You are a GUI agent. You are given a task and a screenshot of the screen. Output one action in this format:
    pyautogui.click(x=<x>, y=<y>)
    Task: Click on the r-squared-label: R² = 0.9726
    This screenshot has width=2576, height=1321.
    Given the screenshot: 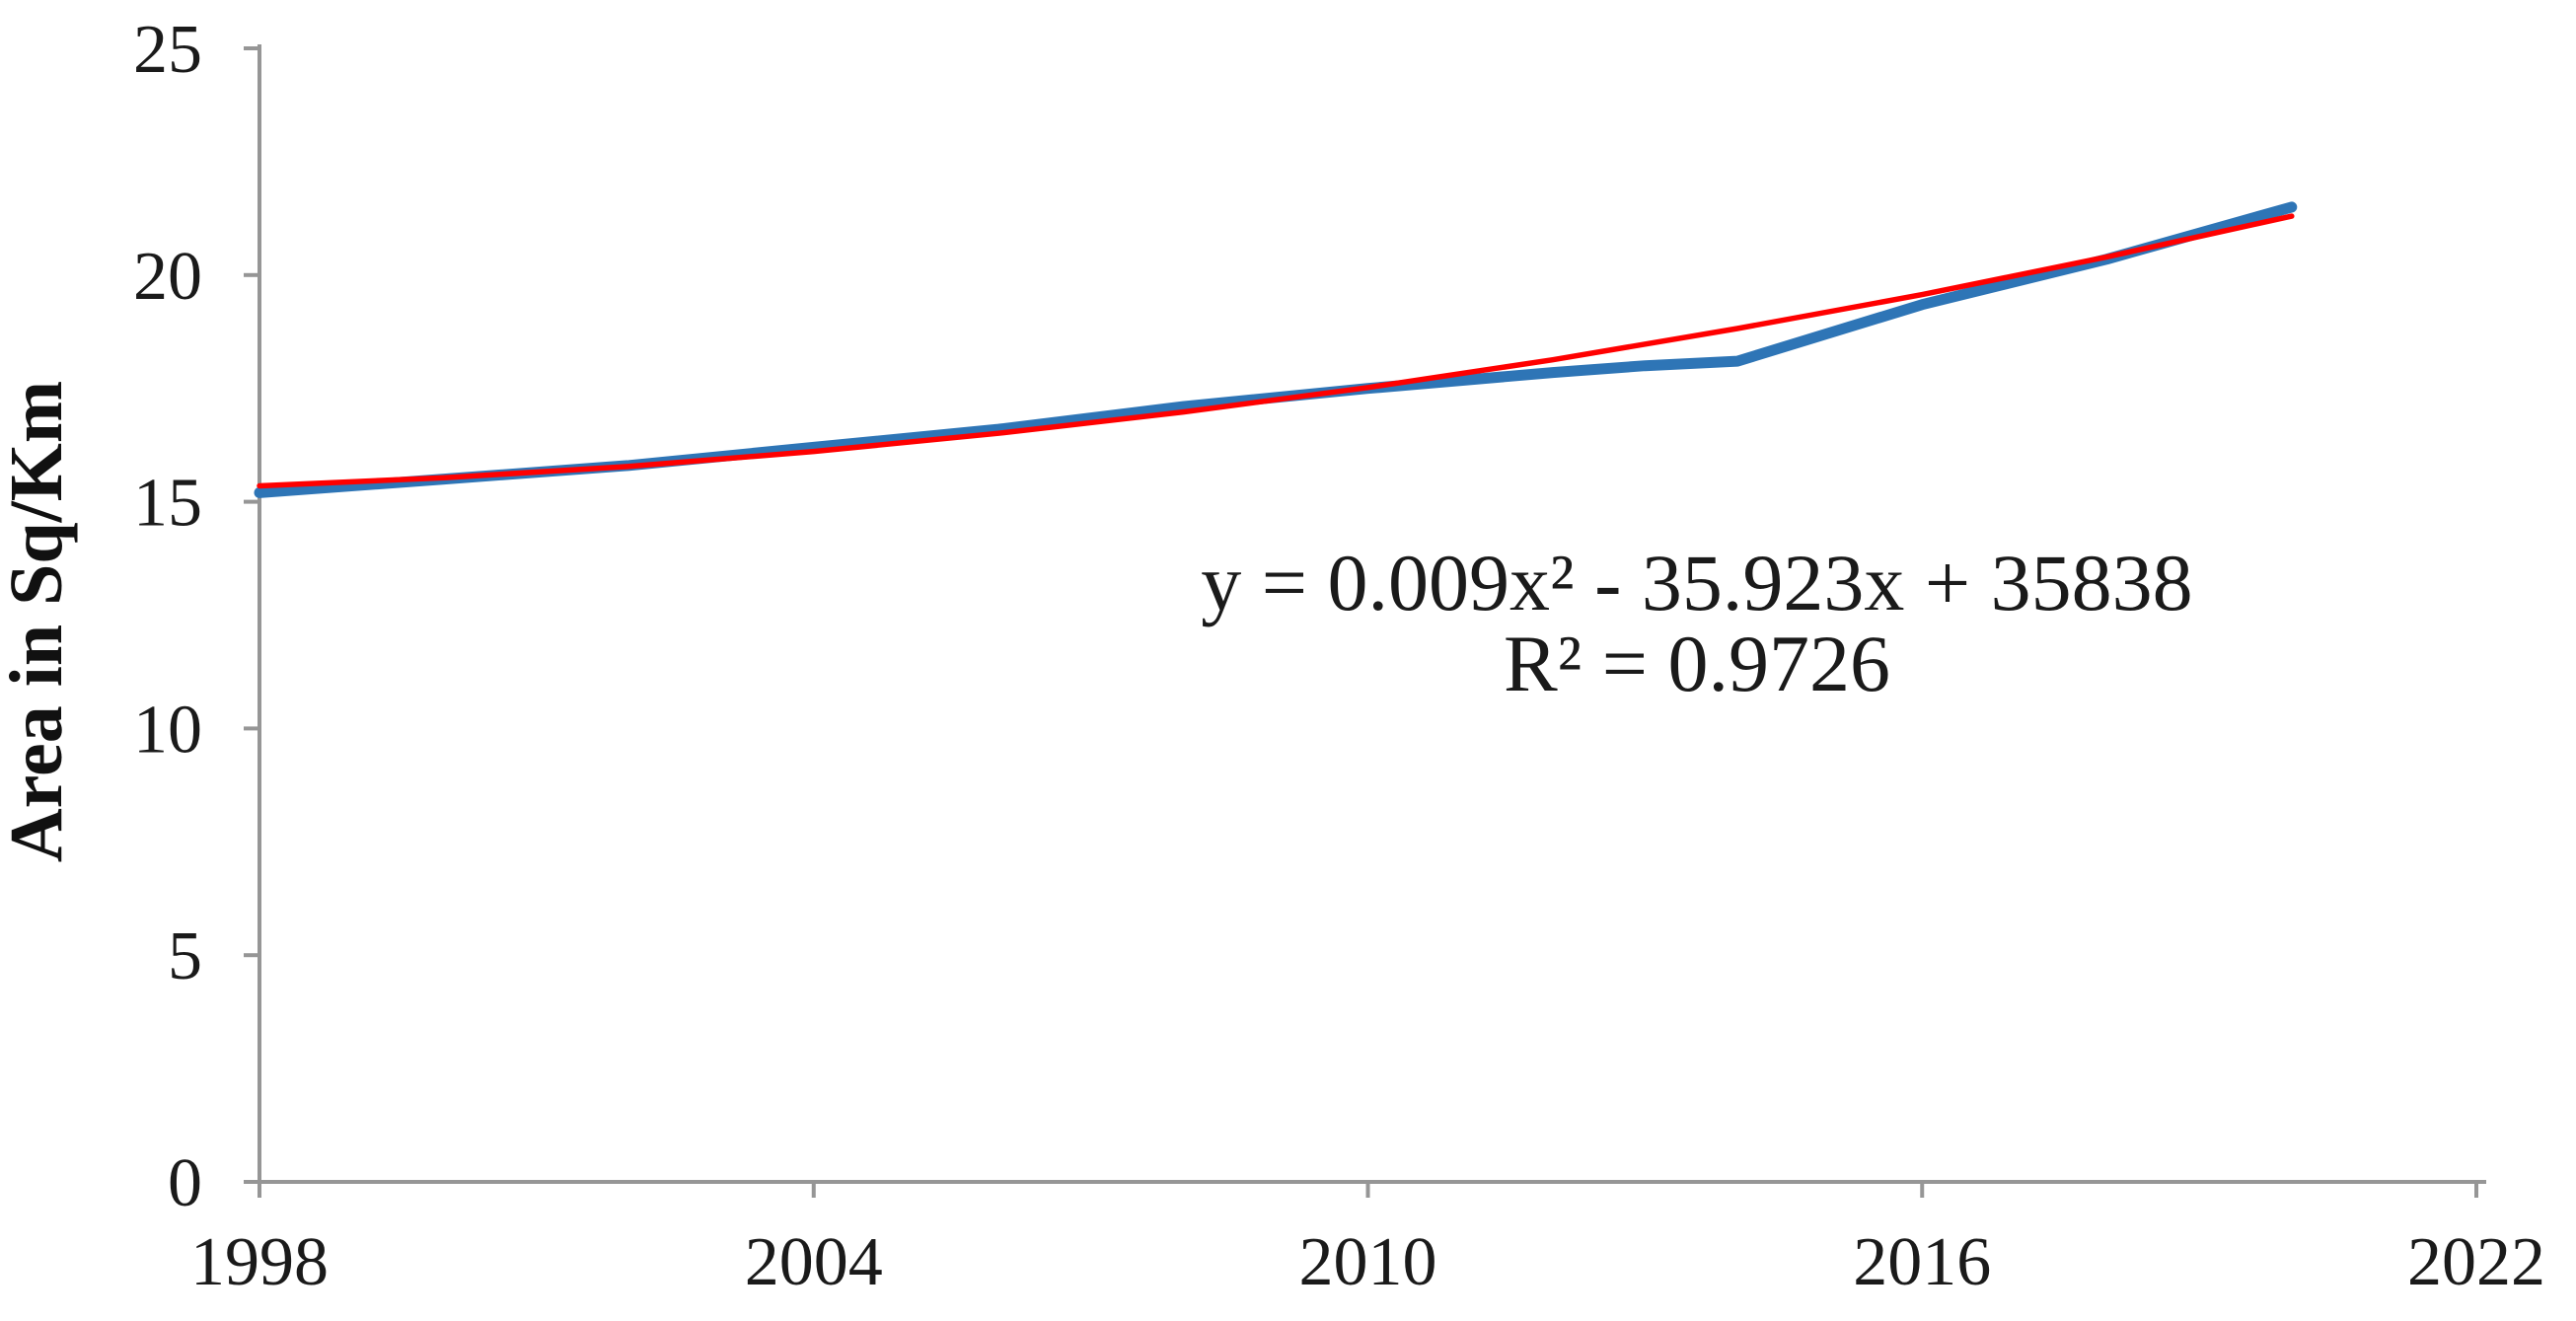 What is the action you would take?
    pyautogui.click(x=1697, y=663)
    